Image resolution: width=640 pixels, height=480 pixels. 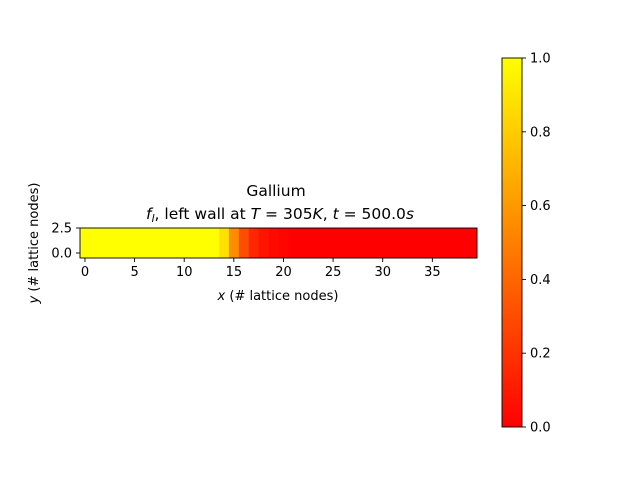 What do you see at coordinates (540, 354) in the screenshot?
I see `colorbar-tick-label: 0.2` at bounding box center [540, 354].